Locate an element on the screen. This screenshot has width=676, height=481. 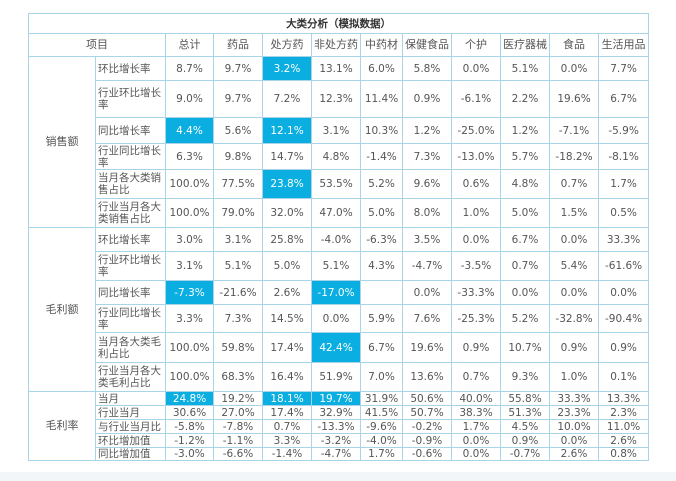
value-cell: 9.7% is located at coordinates (238, 99).